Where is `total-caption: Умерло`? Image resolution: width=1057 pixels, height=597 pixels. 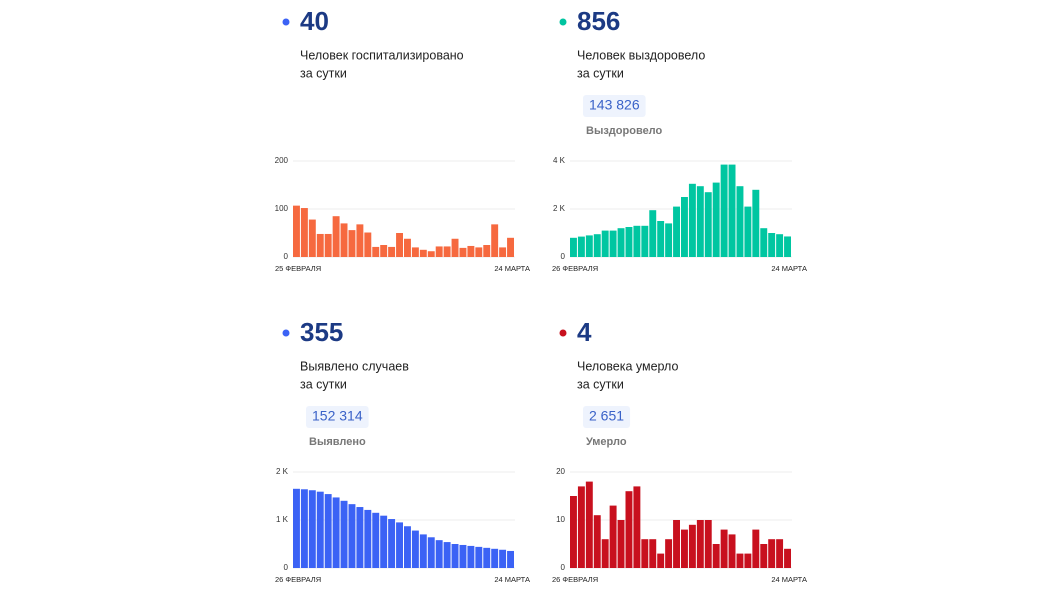
total-caption: Умерло is located at coordinates (606, 442).